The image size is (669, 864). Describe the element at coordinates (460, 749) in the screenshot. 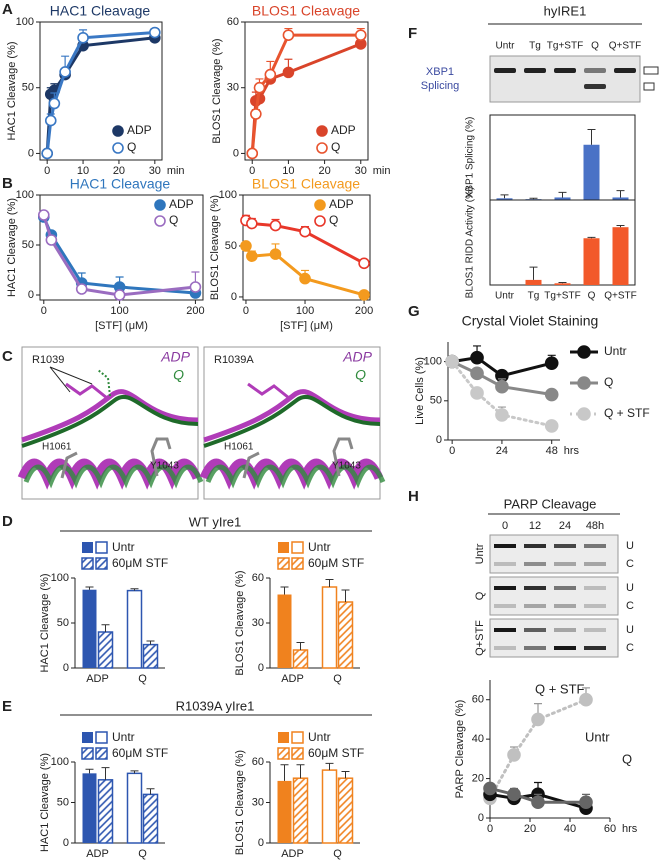

I see `y-axis-label: PARP Cleavage (%)` at that location.